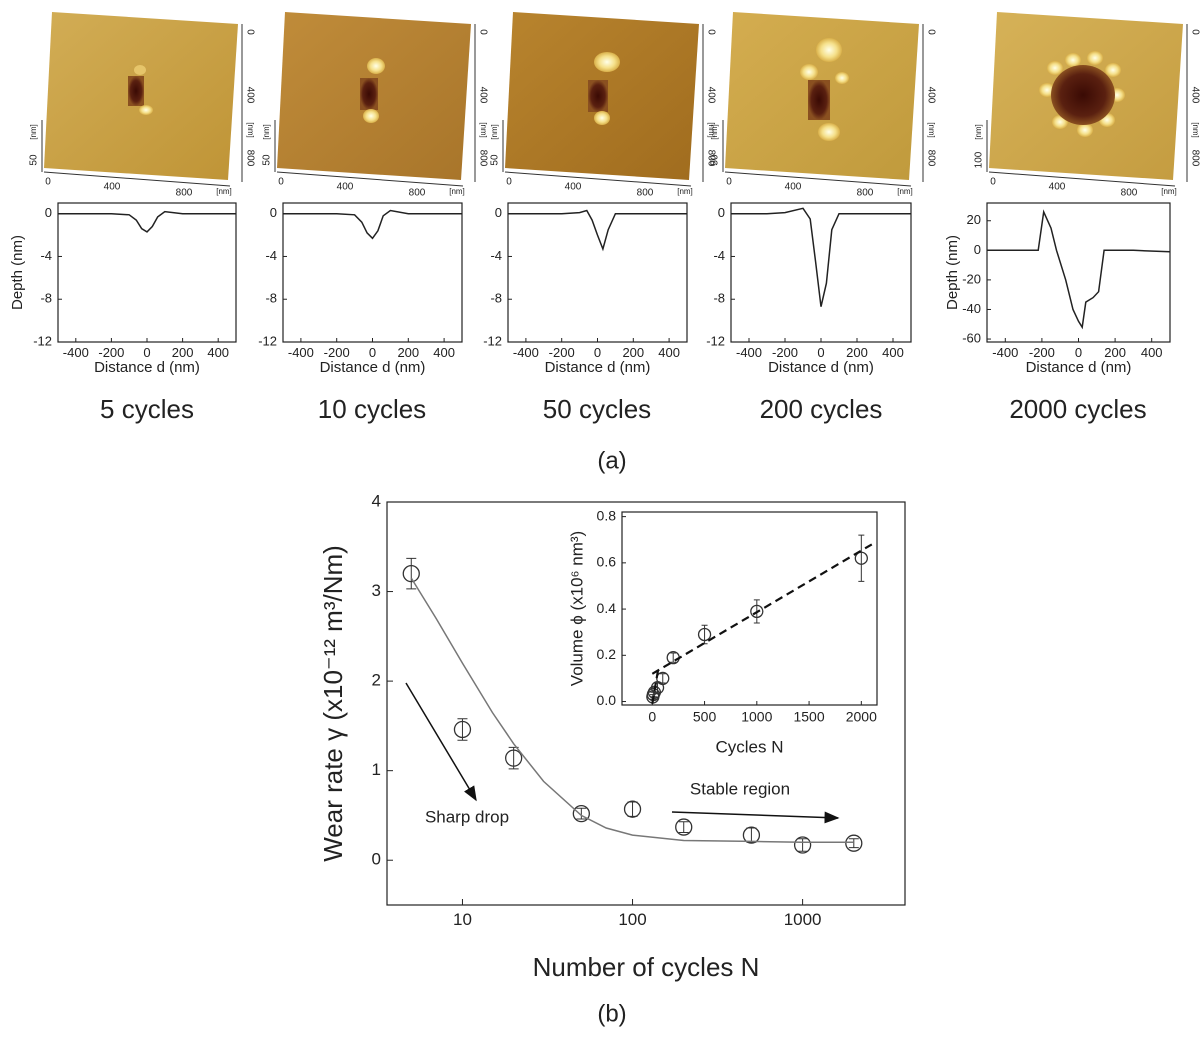 This screenshot has height=1039, width=1203. I want to click on y-tick-label: -4, so click(719, 255).